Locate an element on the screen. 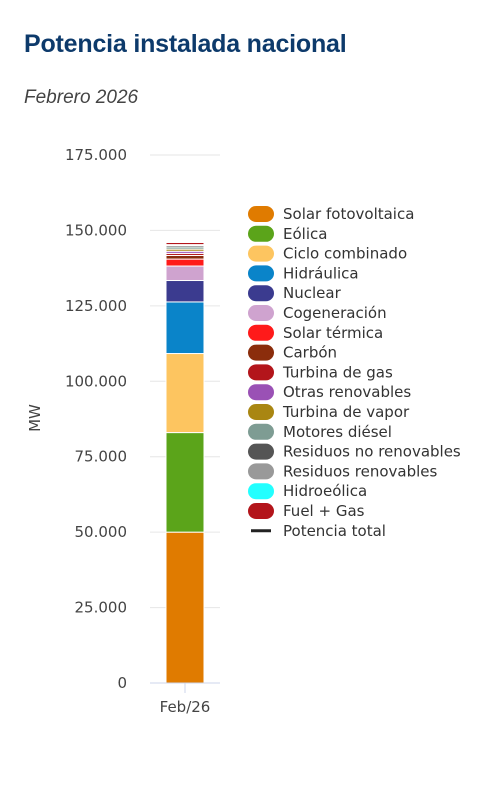  y-tick-label: 50.000 is located at coordinates (101, 532).